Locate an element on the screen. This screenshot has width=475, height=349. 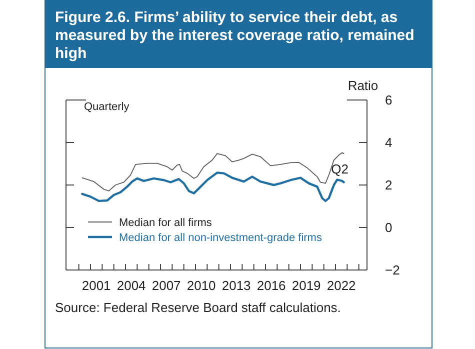
x-tick-label: 2007 is located at coordinates (166, 285).